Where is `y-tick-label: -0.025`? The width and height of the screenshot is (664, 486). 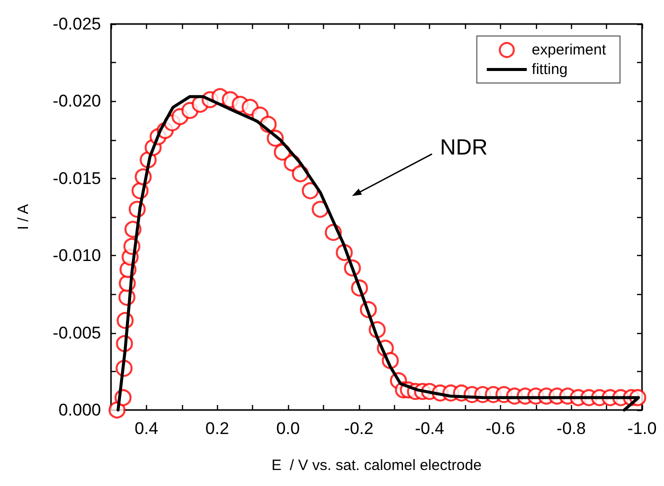
y-tick-label: -0.025 is located at coordinates (76, 24).